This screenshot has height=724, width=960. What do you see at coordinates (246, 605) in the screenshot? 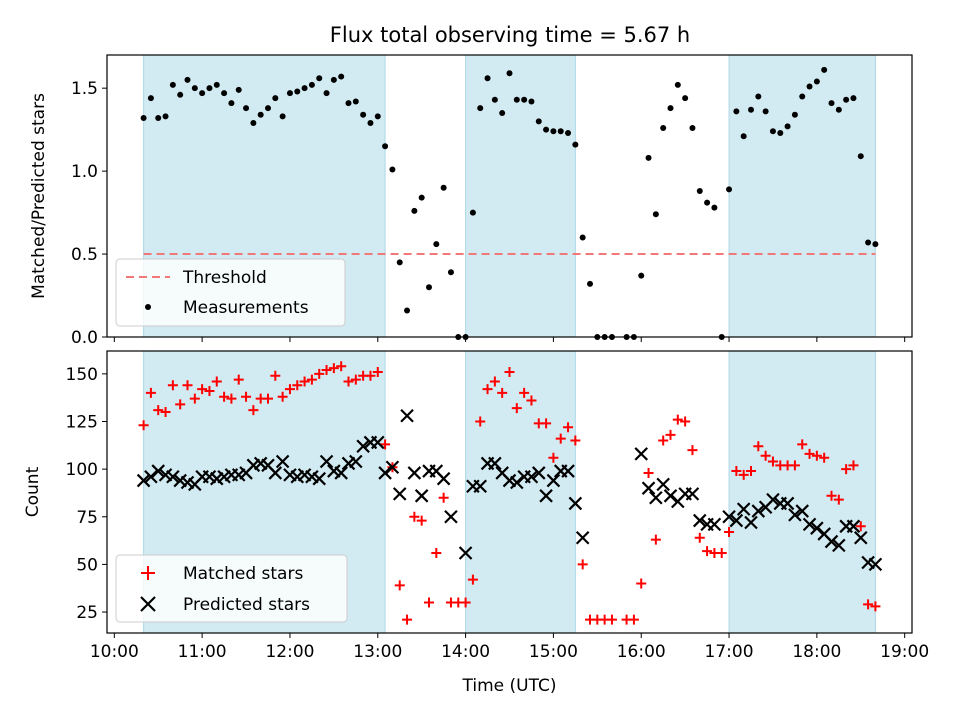
I see `legend-predicted-label: Predicted stars` at bounding box center [246, 605].